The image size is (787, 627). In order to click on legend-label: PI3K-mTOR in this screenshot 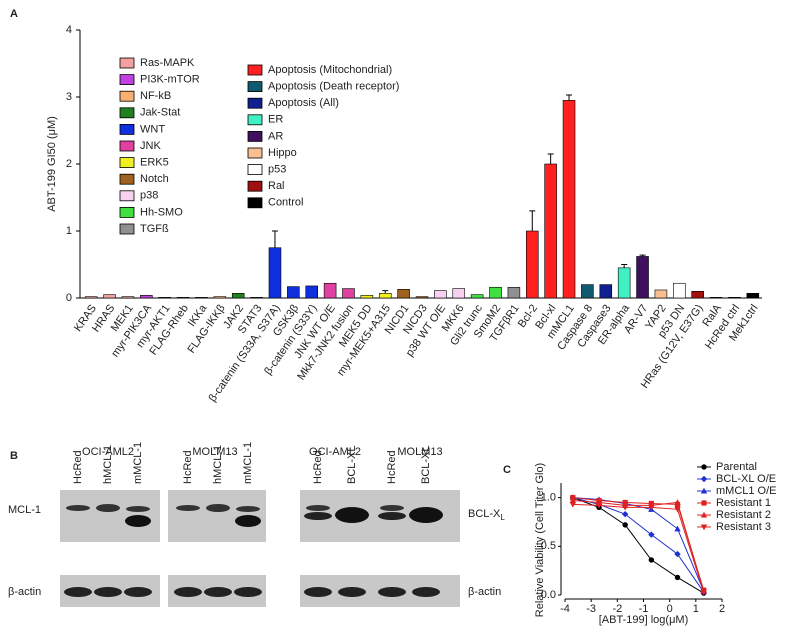, I will do `click(170, 80)`.